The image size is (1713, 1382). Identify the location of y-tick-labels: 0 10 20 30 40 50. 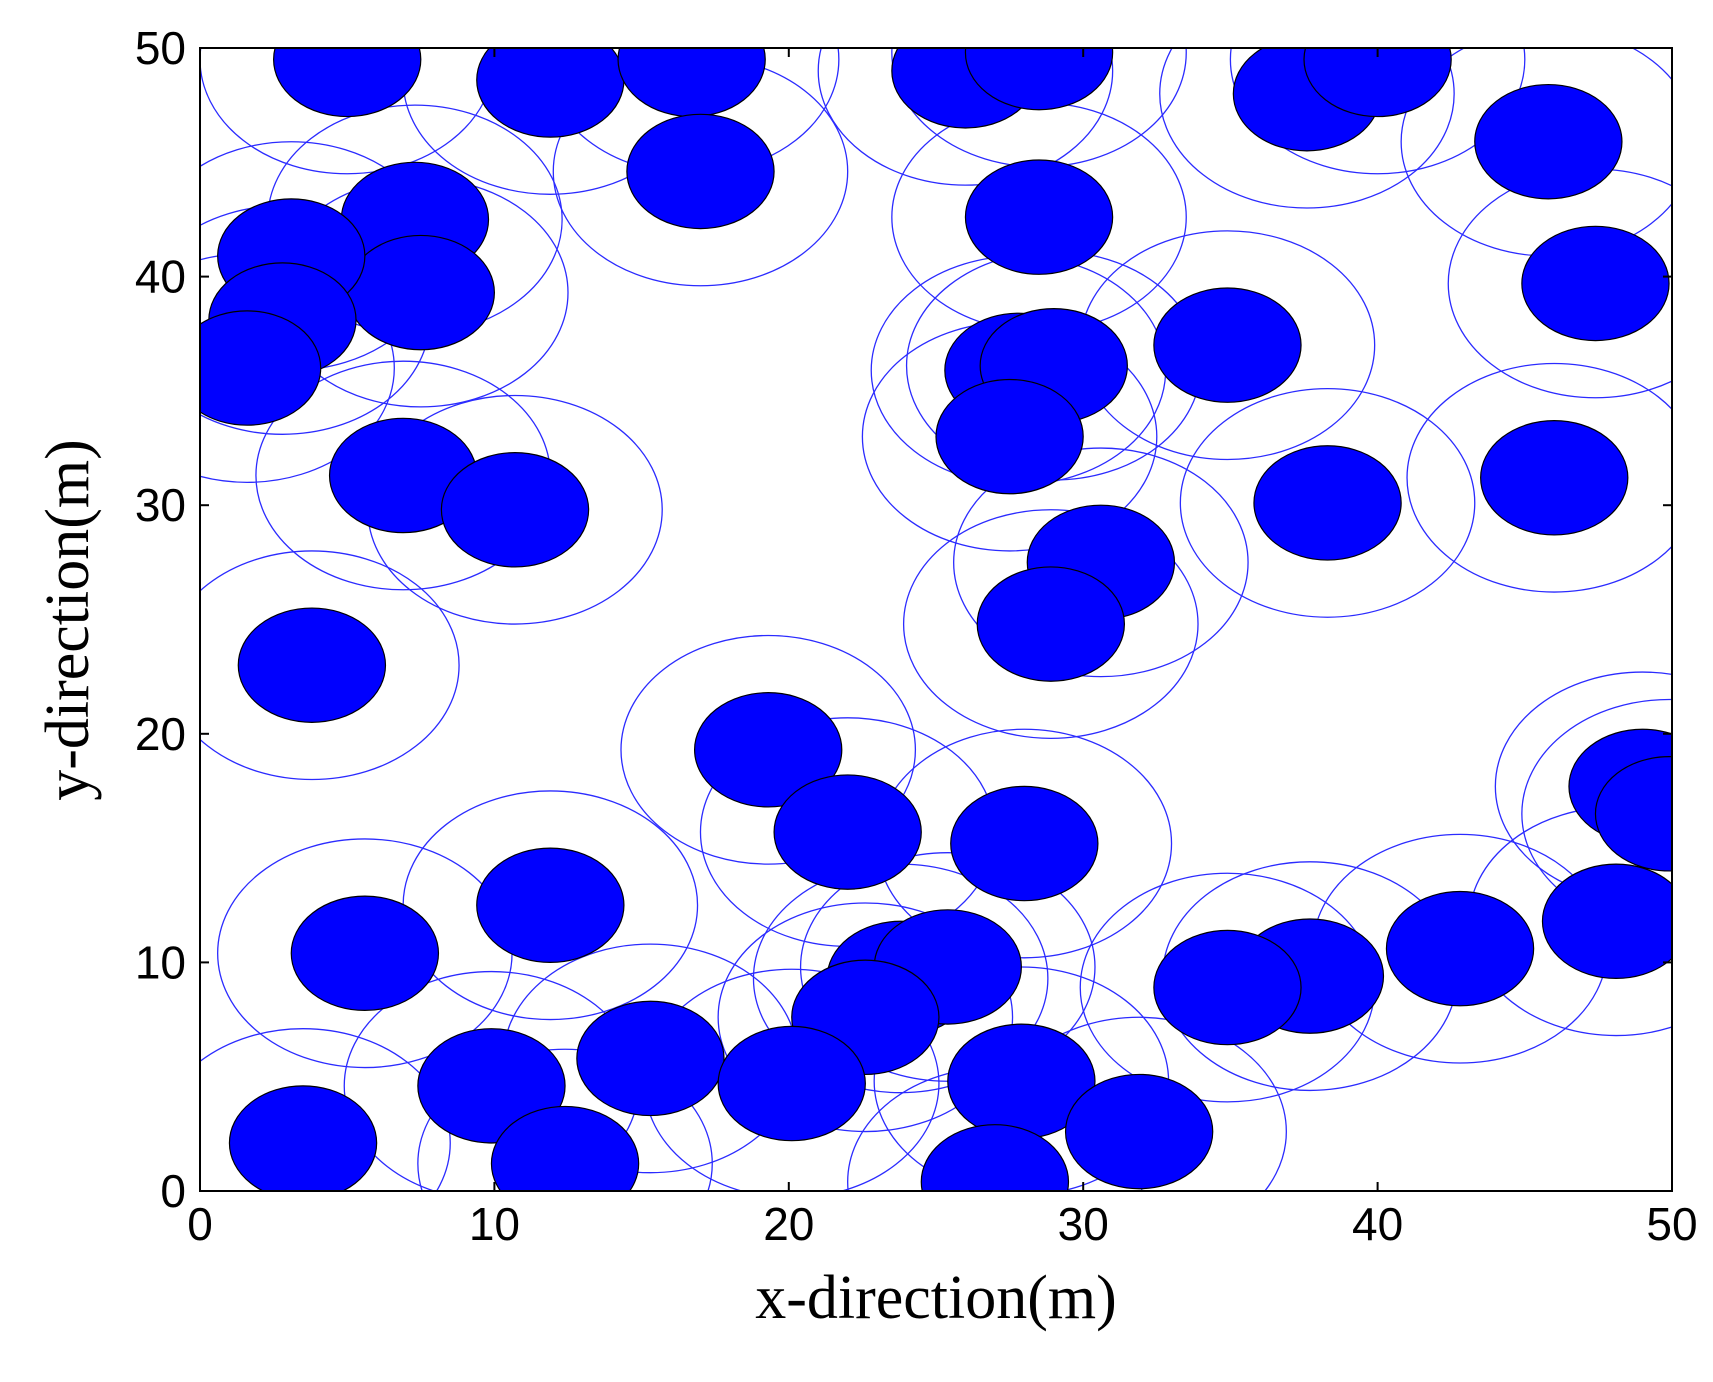
(160, 619).